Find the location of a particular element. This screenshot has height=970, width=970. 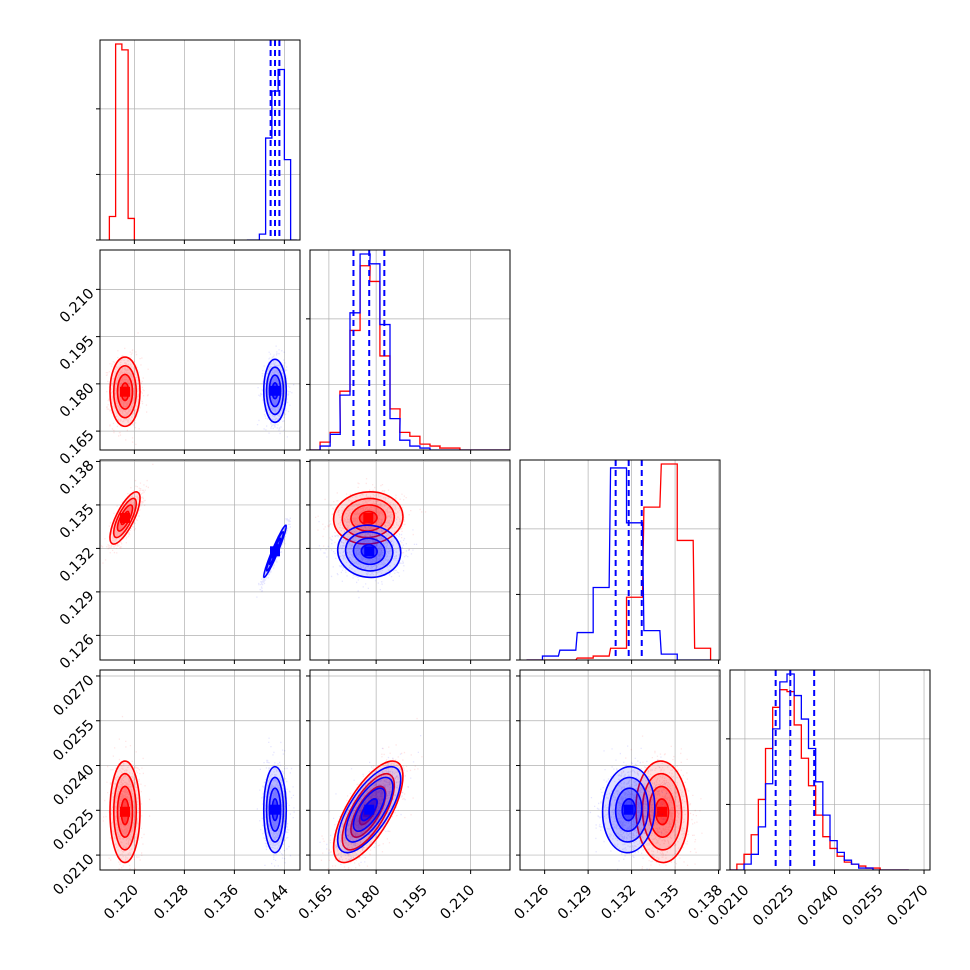

scatter-points-b is located at coordinates (275, 802).